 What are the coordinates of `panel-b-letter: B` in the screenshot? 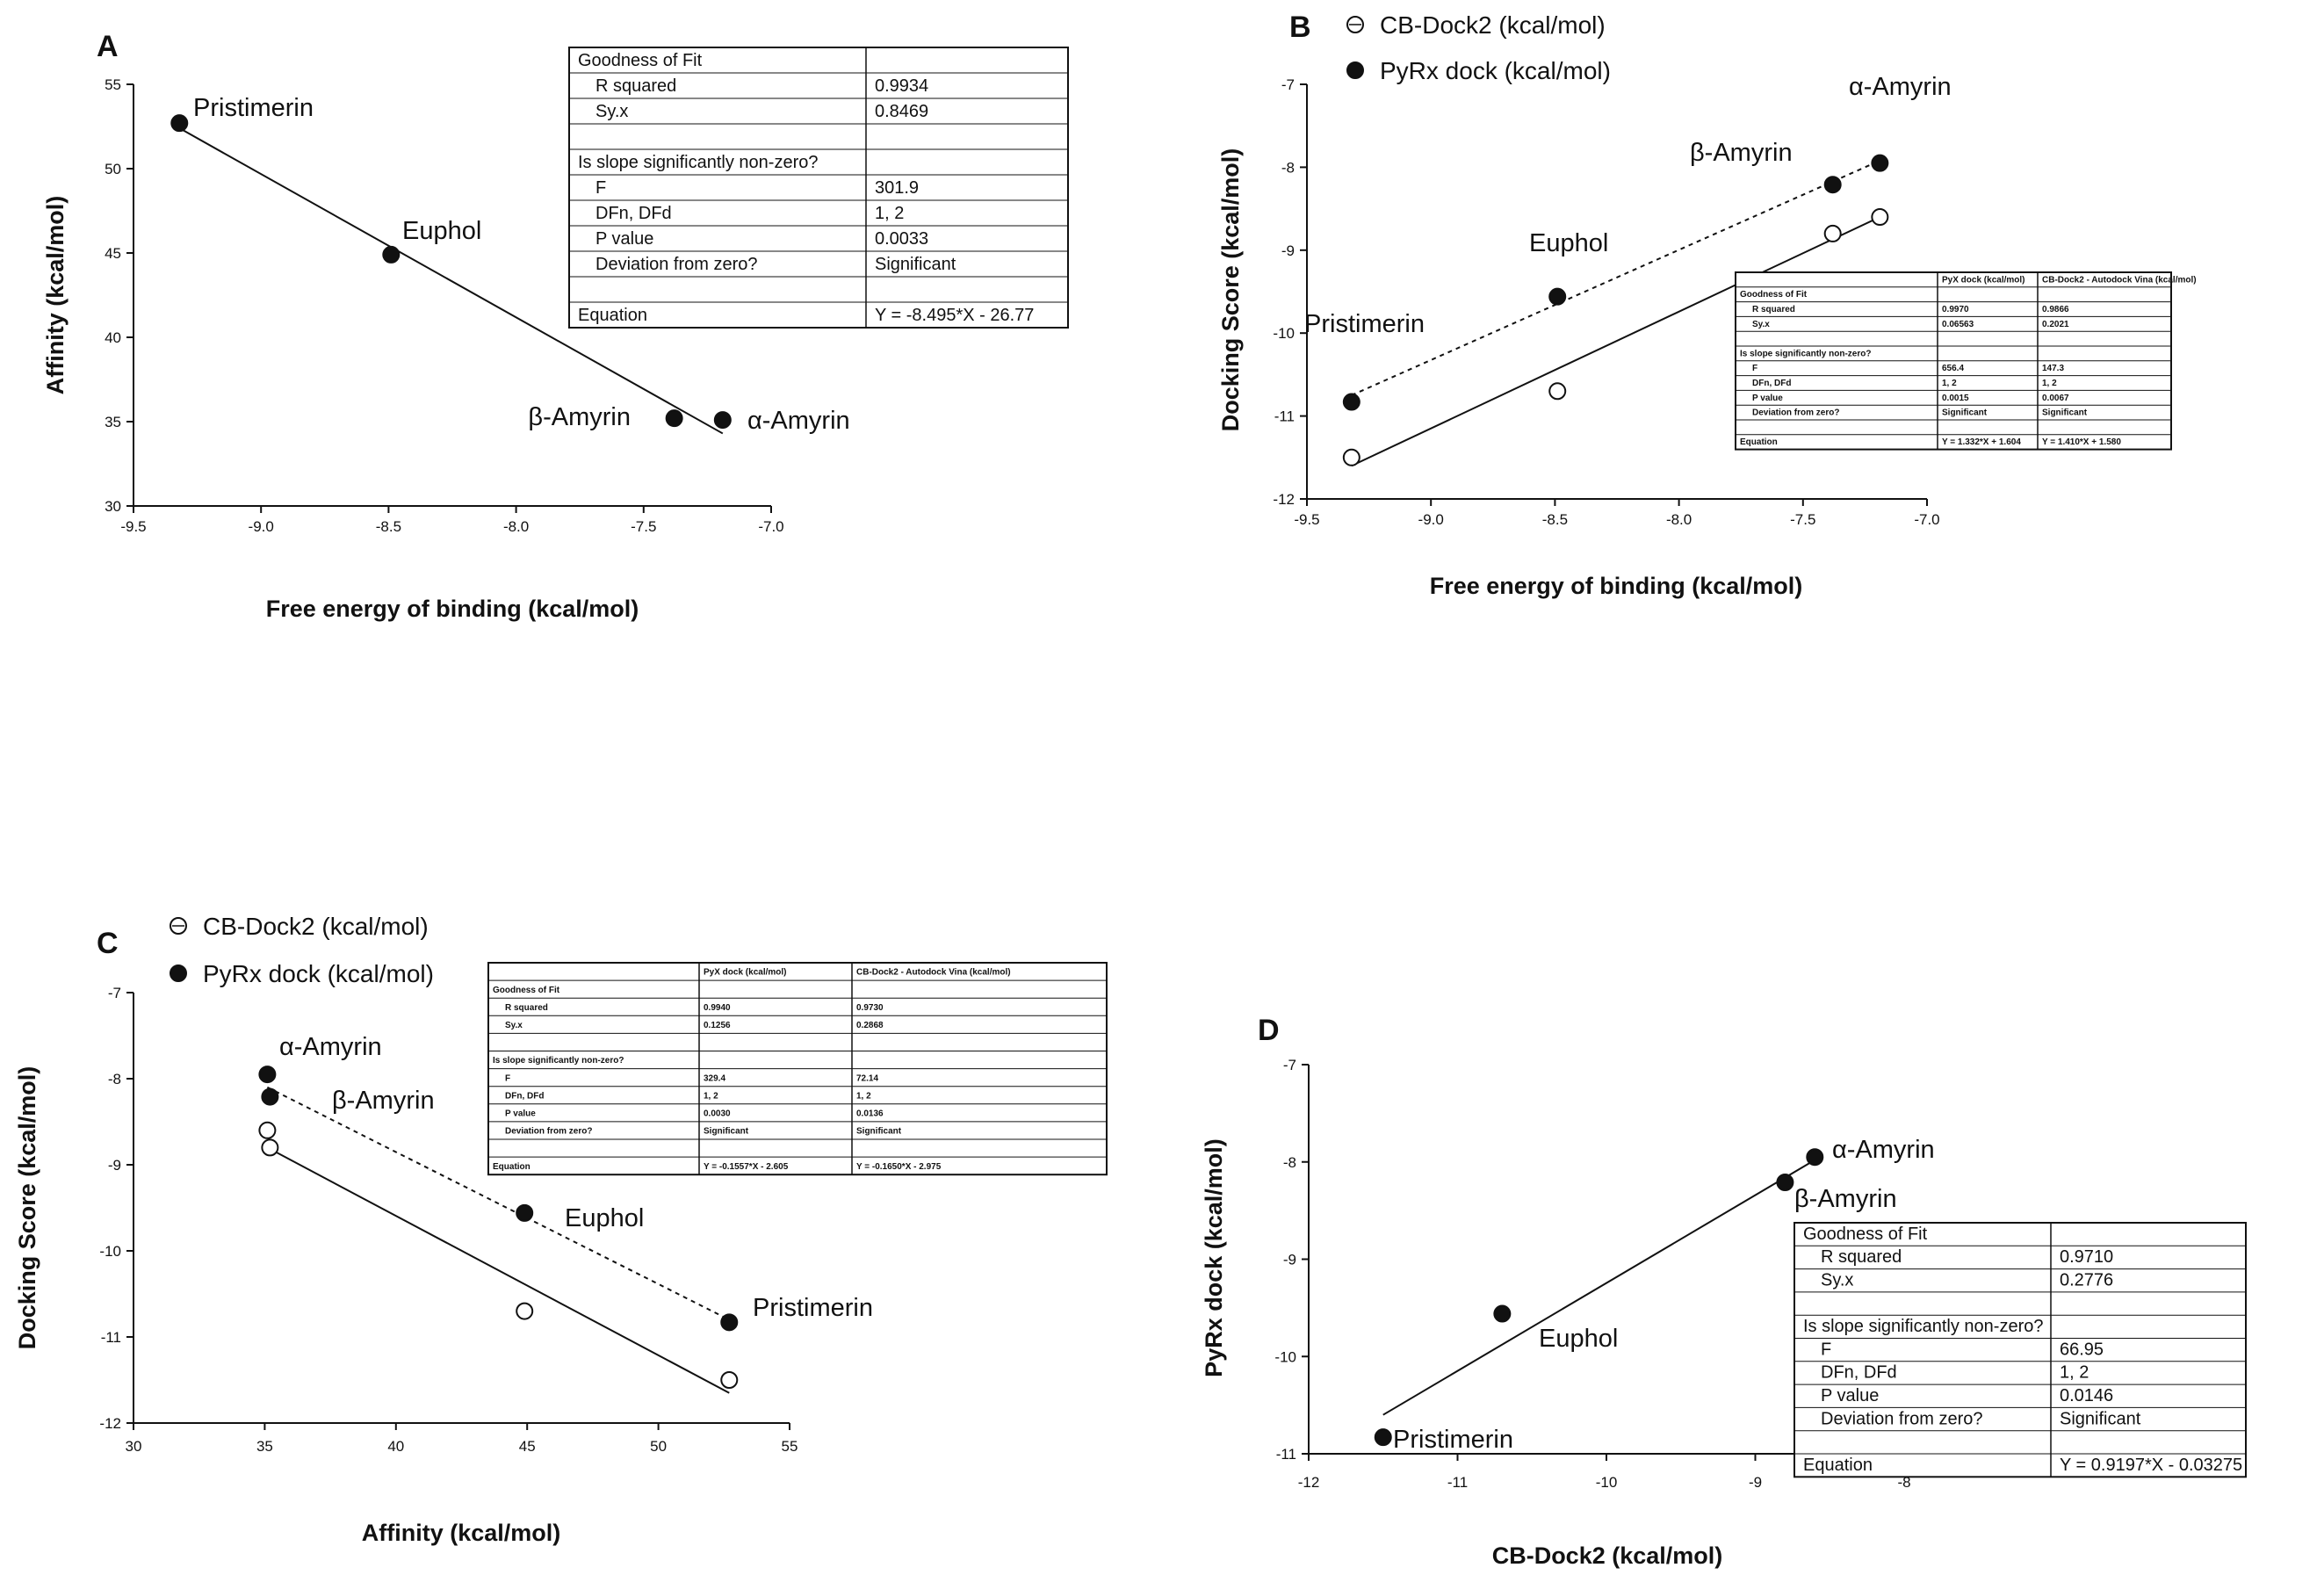 It's located at (1300, 27).